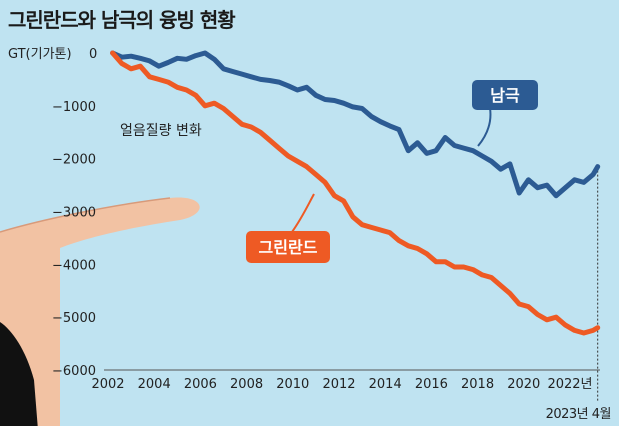 This screenshot has height=426, width=619. Describe the element at coordinates (74, 107) in the screenshot. I see `y-tick-label: −1000` at that location.